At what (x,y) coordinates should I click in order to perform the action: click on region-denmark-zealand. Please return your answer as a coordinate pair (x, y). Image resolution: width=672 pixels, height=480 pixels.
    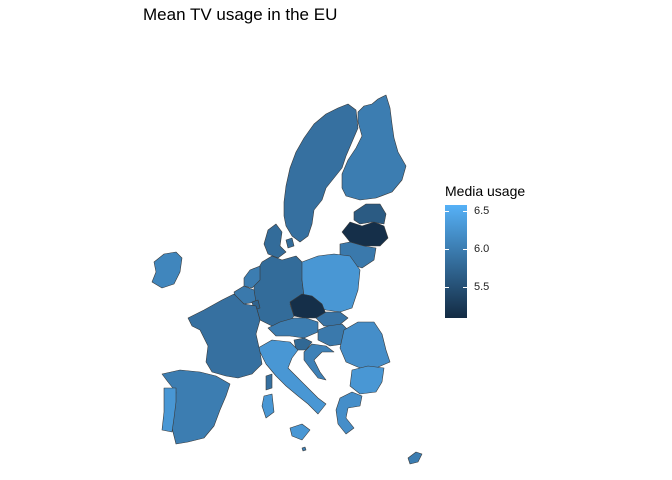
    Looking at the image, I should click on (290, 243).